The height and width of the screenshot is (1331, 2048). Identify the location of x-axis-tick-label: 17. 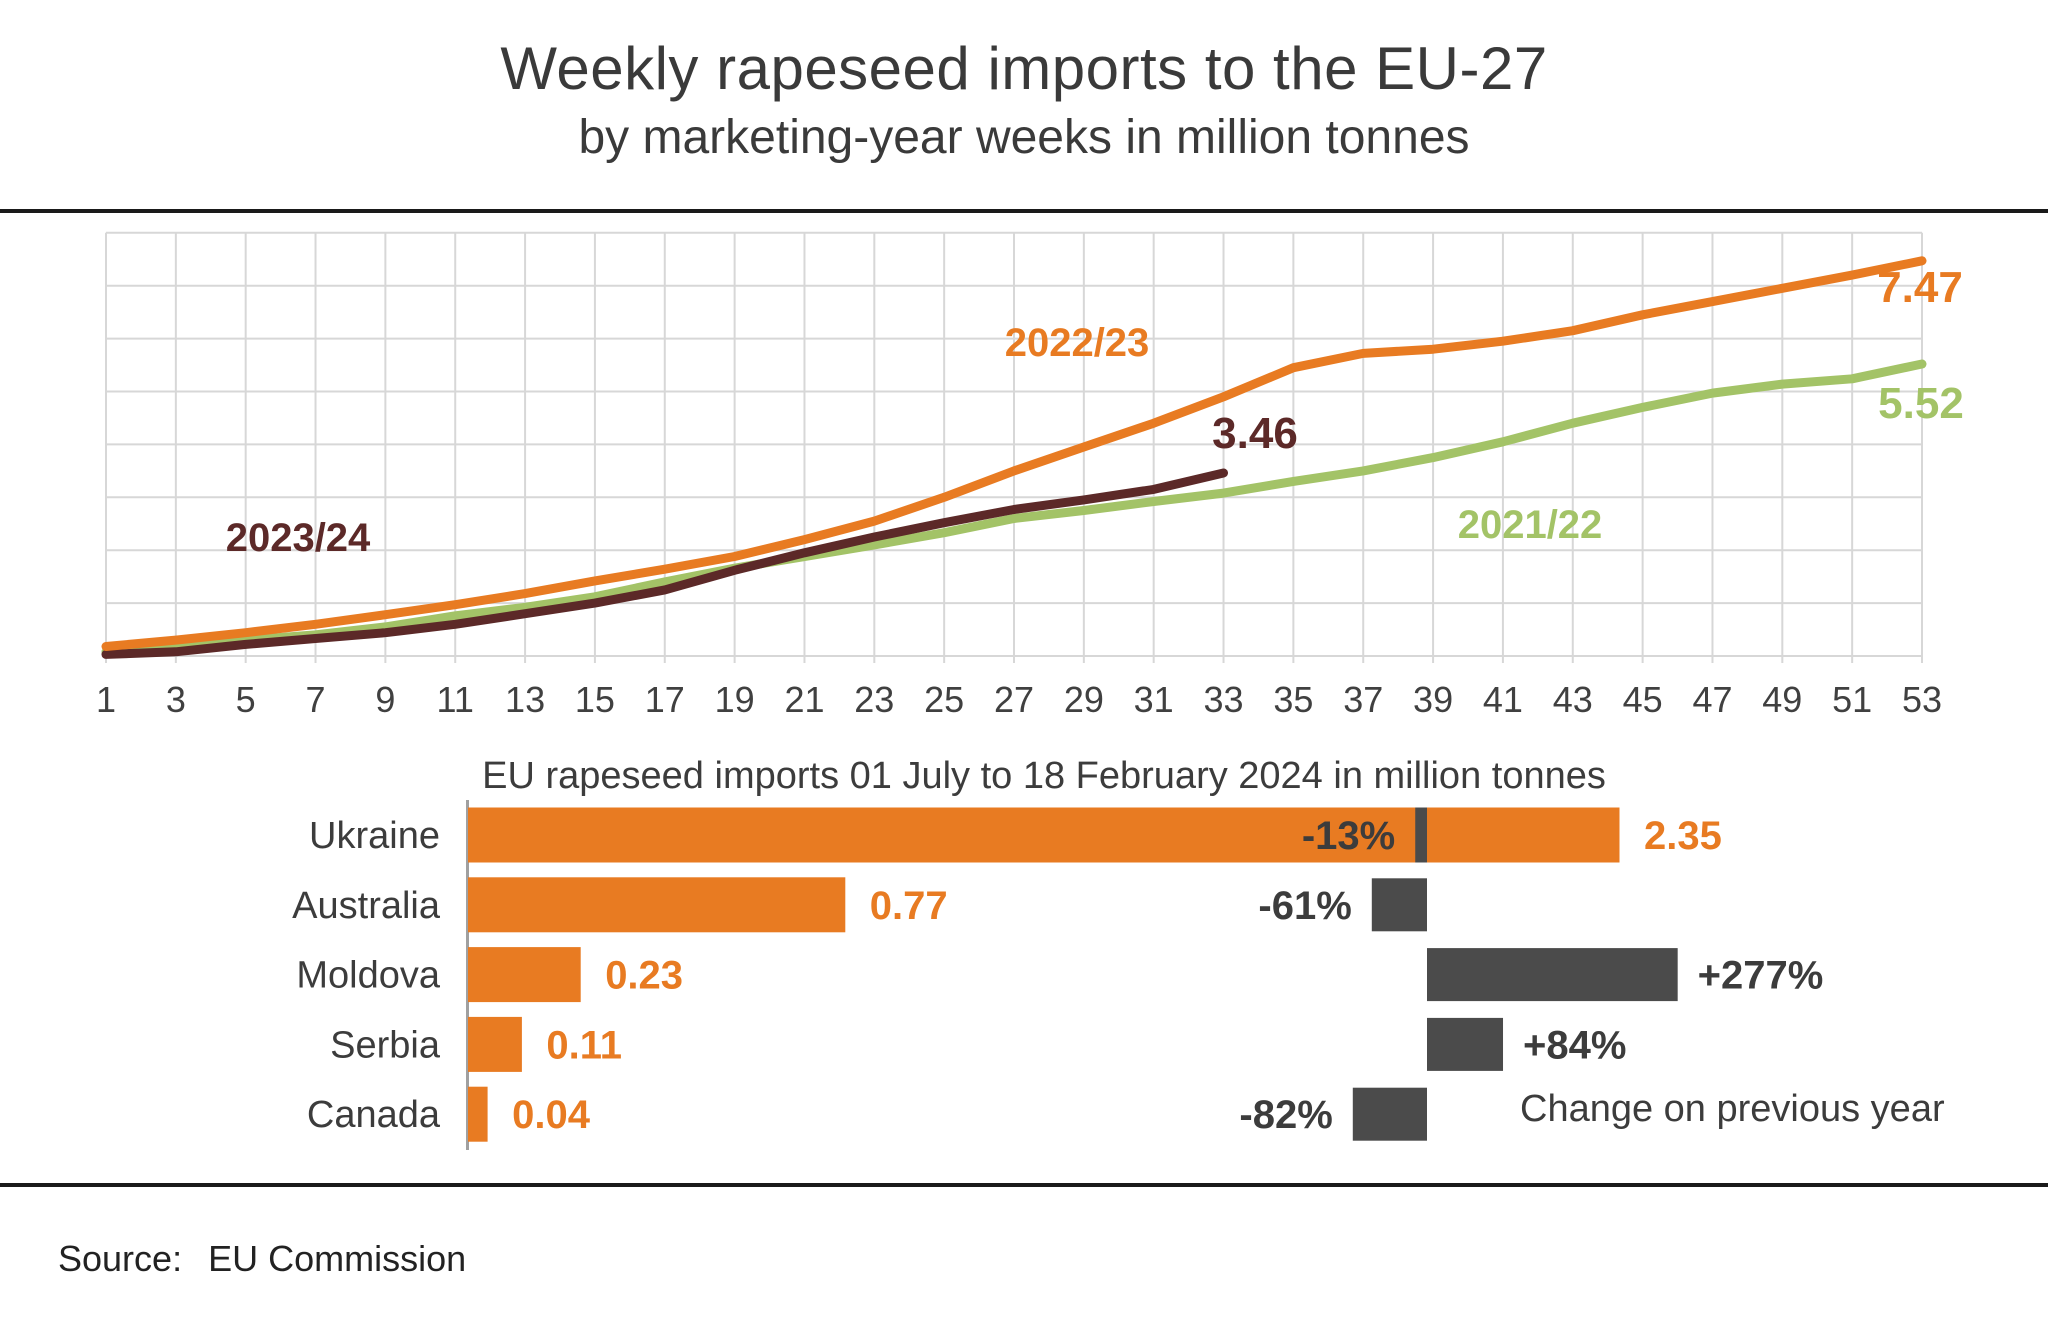
(665, 699).